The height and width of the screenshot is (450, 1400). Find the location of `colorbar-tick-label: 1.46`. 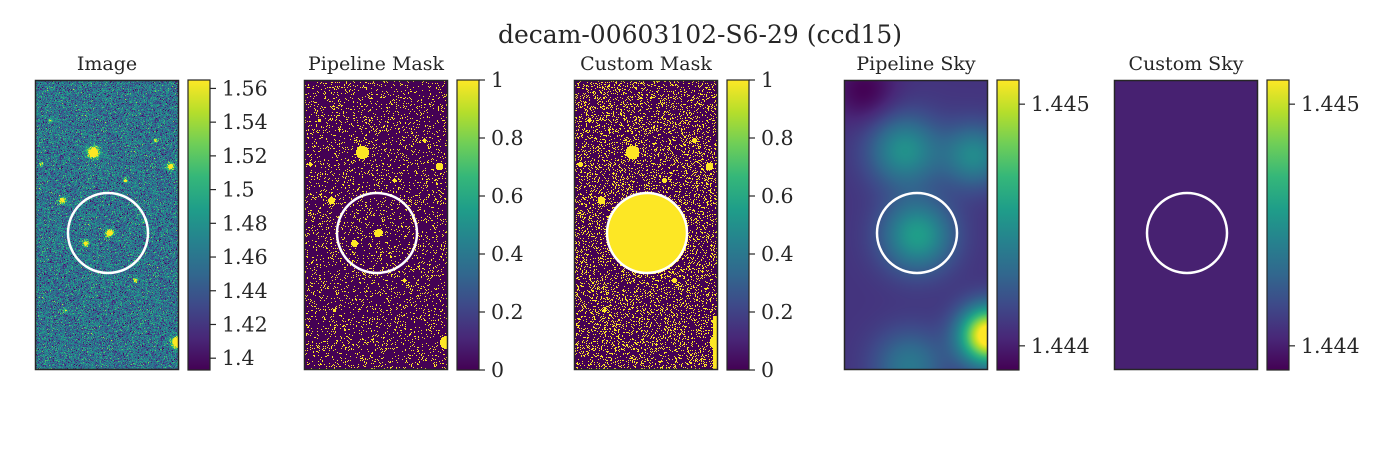

colorbar-tick-label: 1.46 is located at coordinates (245, 257).